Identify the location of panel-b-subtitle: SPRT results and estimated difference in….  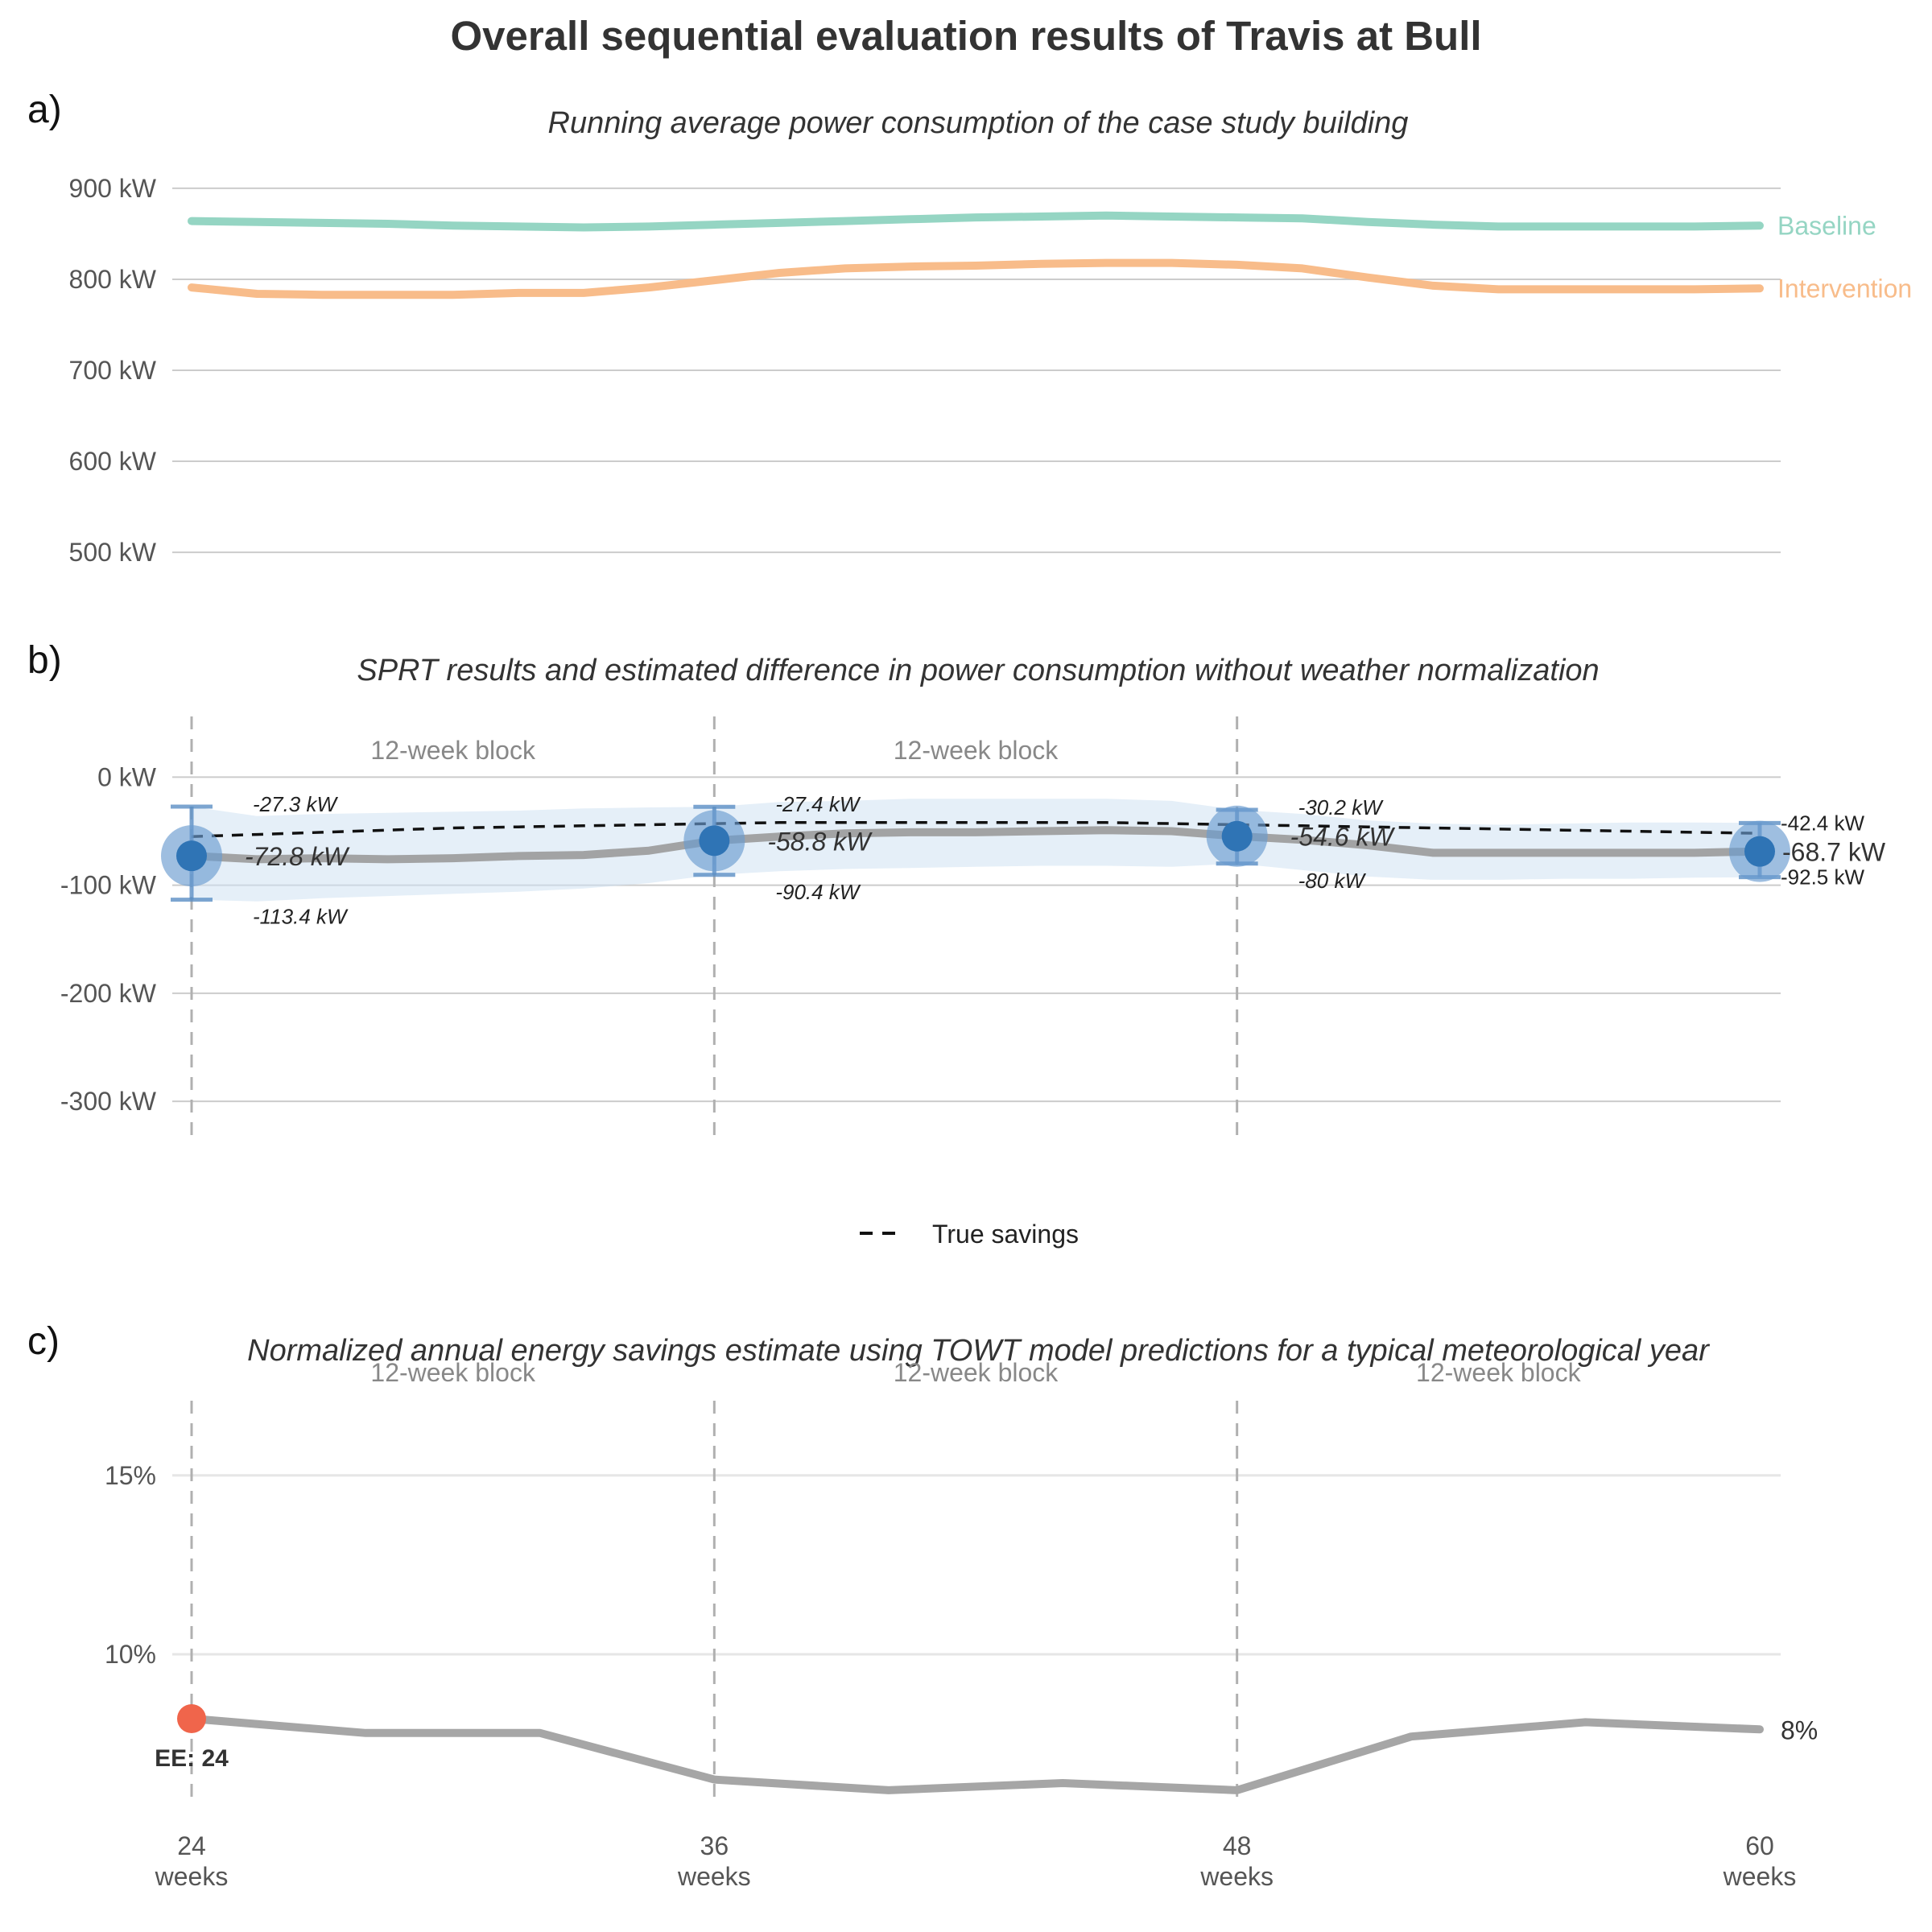
(978, 670).